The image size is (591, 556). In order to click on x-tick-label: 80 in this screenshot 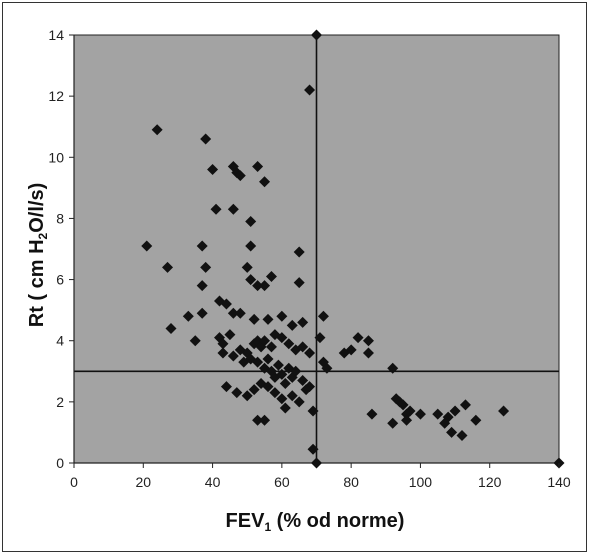, I will do `click(351, 482)`.